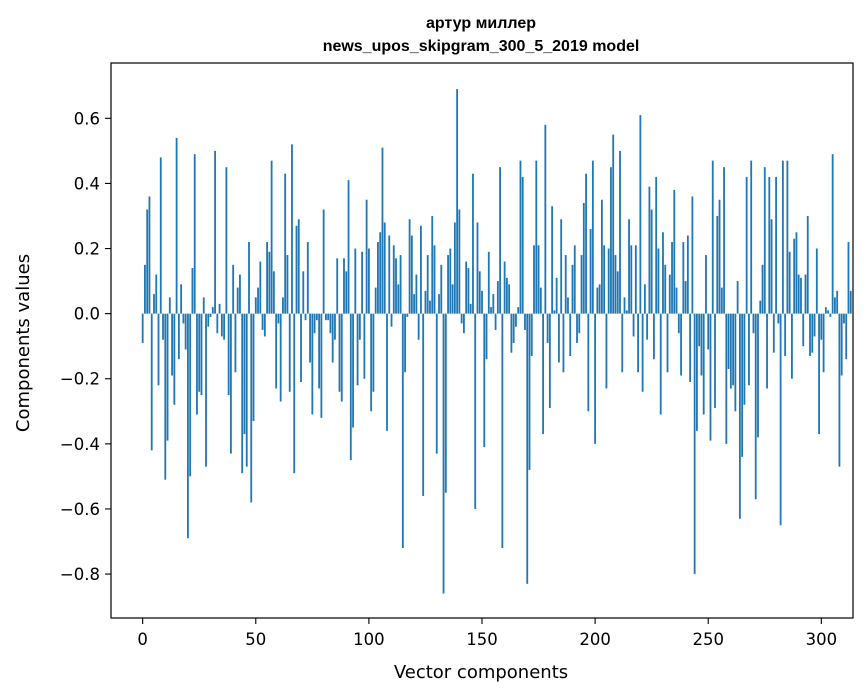 This screenshot has height=696, width=867. Describe the element at coordinates (487, 633) in the screenshot. I see `x-axis: 0 50 100 150 200 250 300` at that location.